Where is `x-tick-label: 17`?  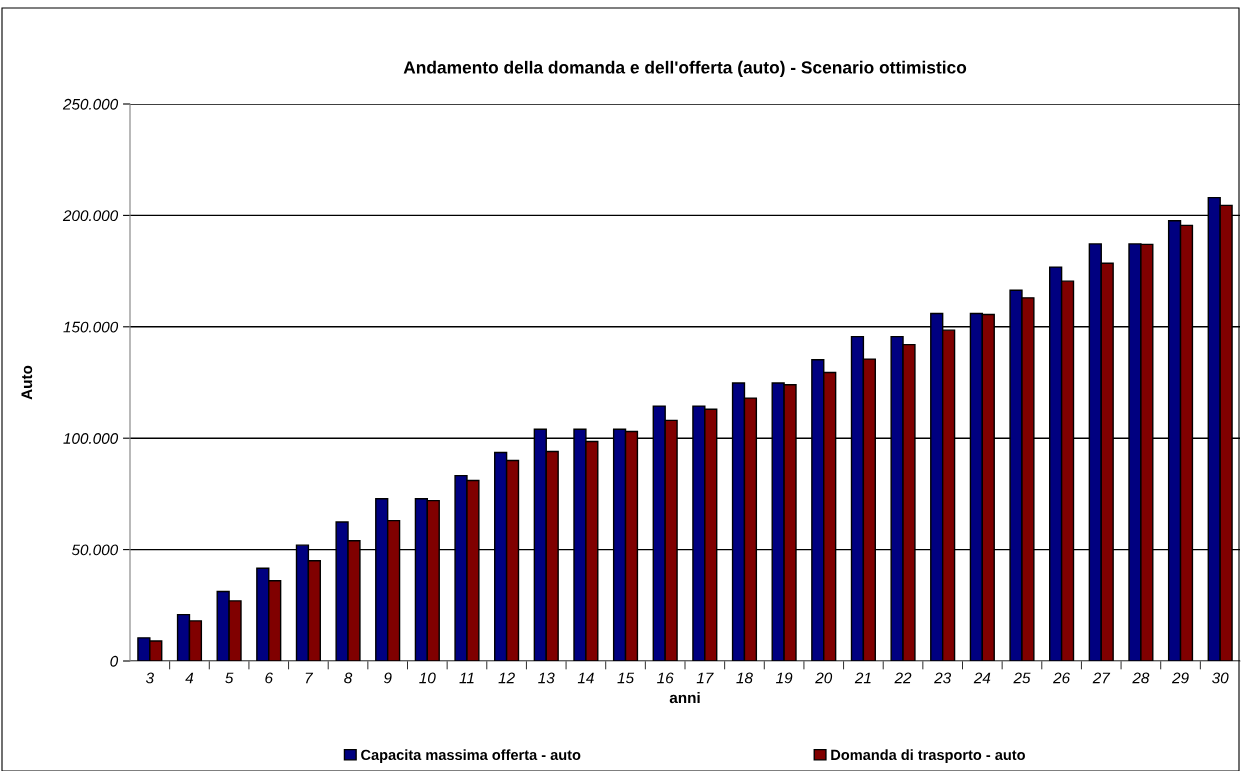
x-tick-label: 17 is located at coordinates (705, 678).